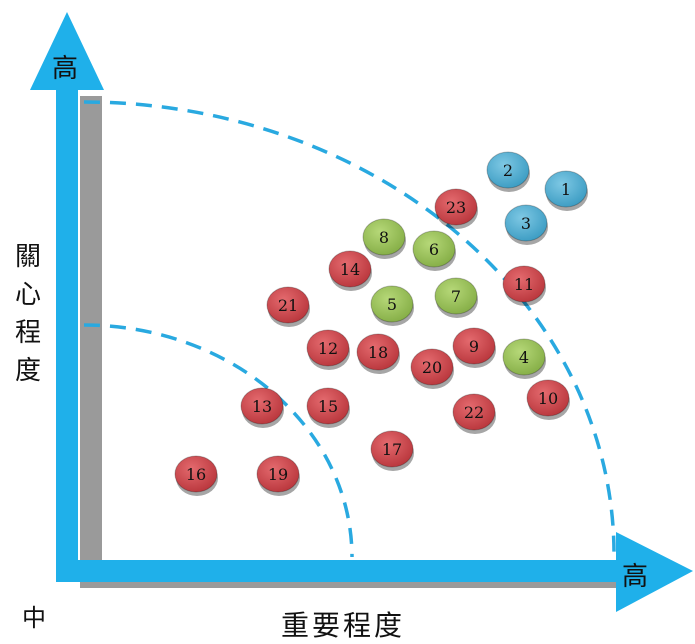 This screenshot has height=644, width=695. I want to click on issue-bubble-label: 14, so click(350, 269).